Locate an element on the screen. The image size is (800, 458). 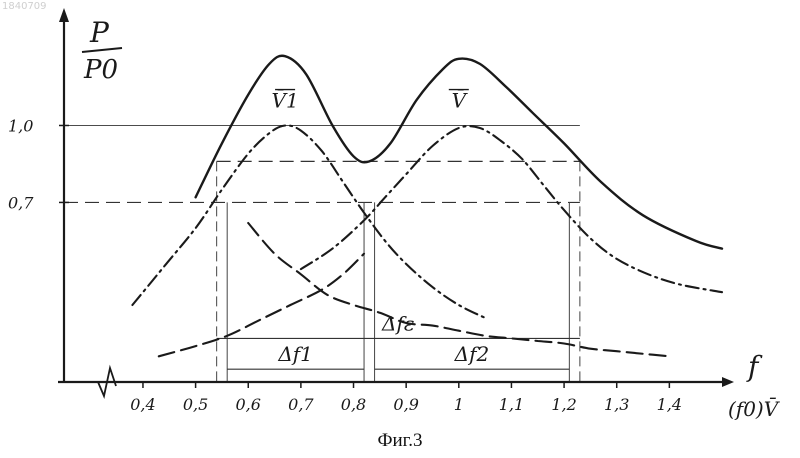
y-tick-label: 1,0 is located at coordinates (20, 125).